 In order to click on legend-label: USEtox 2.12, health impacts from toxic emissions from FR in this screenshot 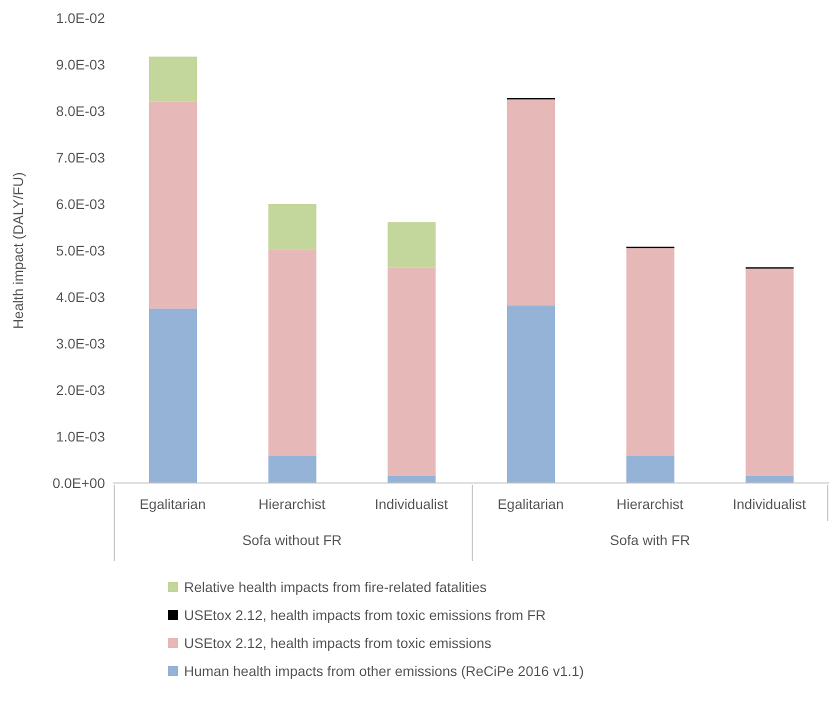, I will do `click(365, 615)`.